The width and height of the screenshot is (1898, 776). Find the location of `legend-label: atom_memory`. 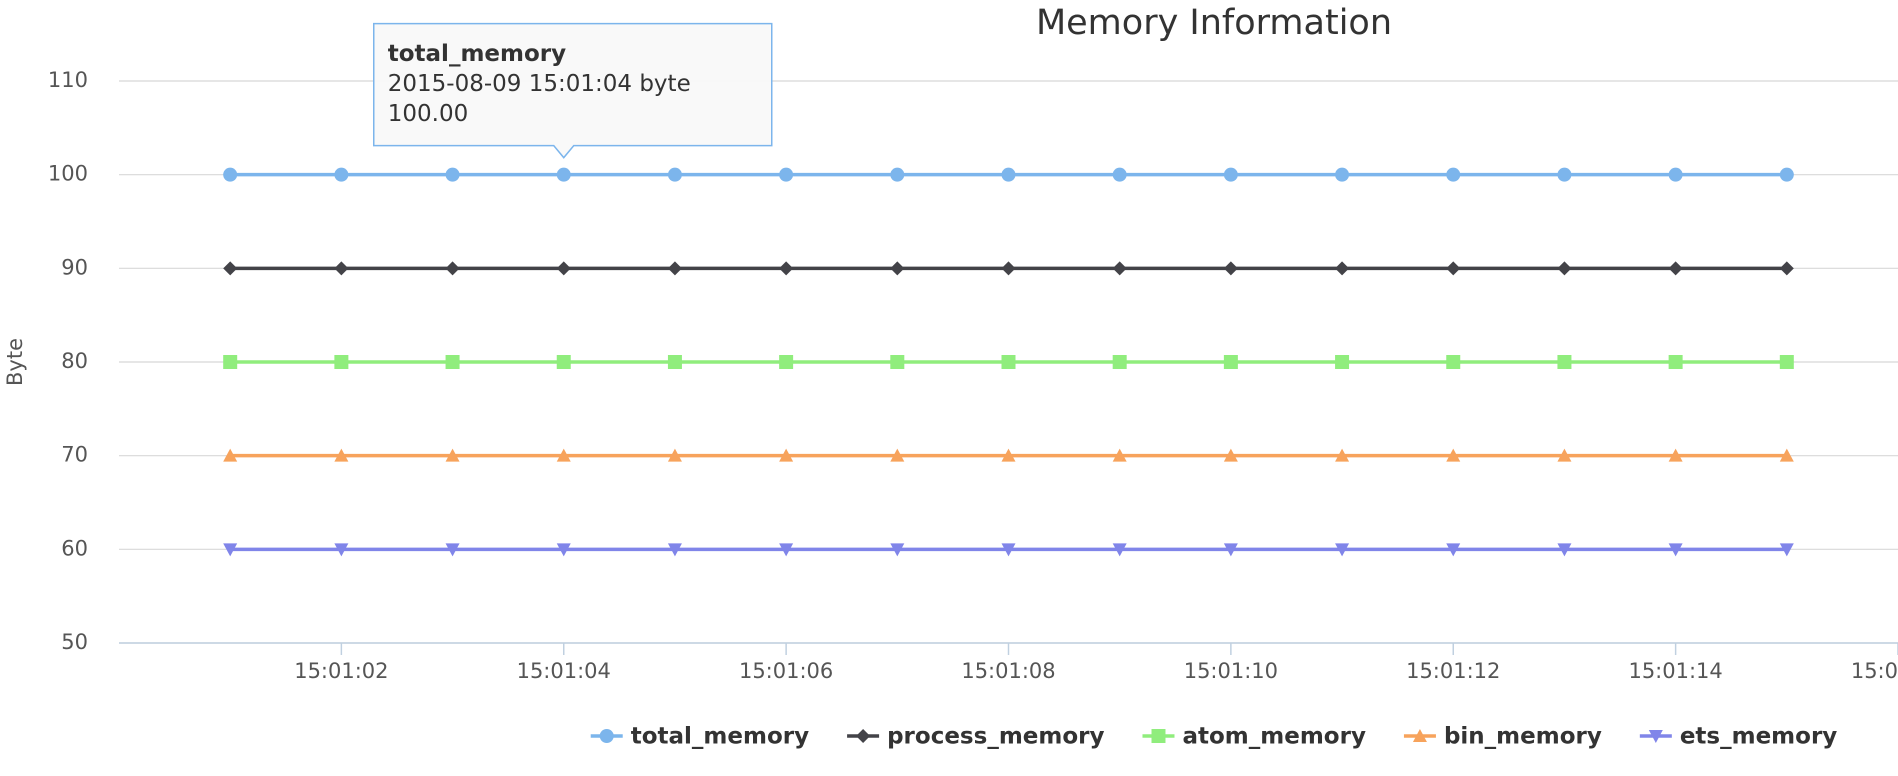

legend-label: atom_memory is located at coordinates (1273, 737).